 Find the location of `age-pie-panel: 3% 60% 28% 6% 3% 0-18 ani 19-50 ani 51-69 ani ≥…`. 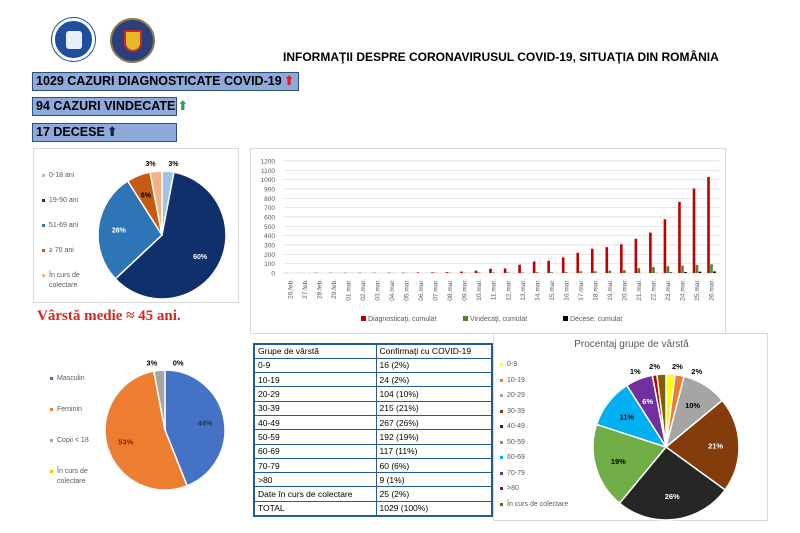

age-pie-panel: 3% 60% 28% 6% 3% 0-18 ani 19-50 ani 51-69 ani ≥… is located at coordinates (136, 225).